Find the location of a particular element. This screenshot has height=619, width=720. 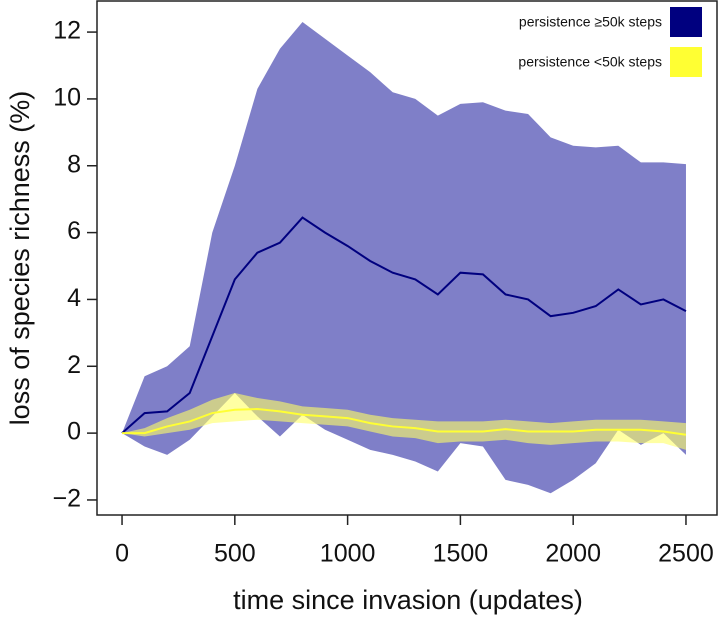

y-axis-title: loss of species richness (%) is located at coordinates (20, 258).